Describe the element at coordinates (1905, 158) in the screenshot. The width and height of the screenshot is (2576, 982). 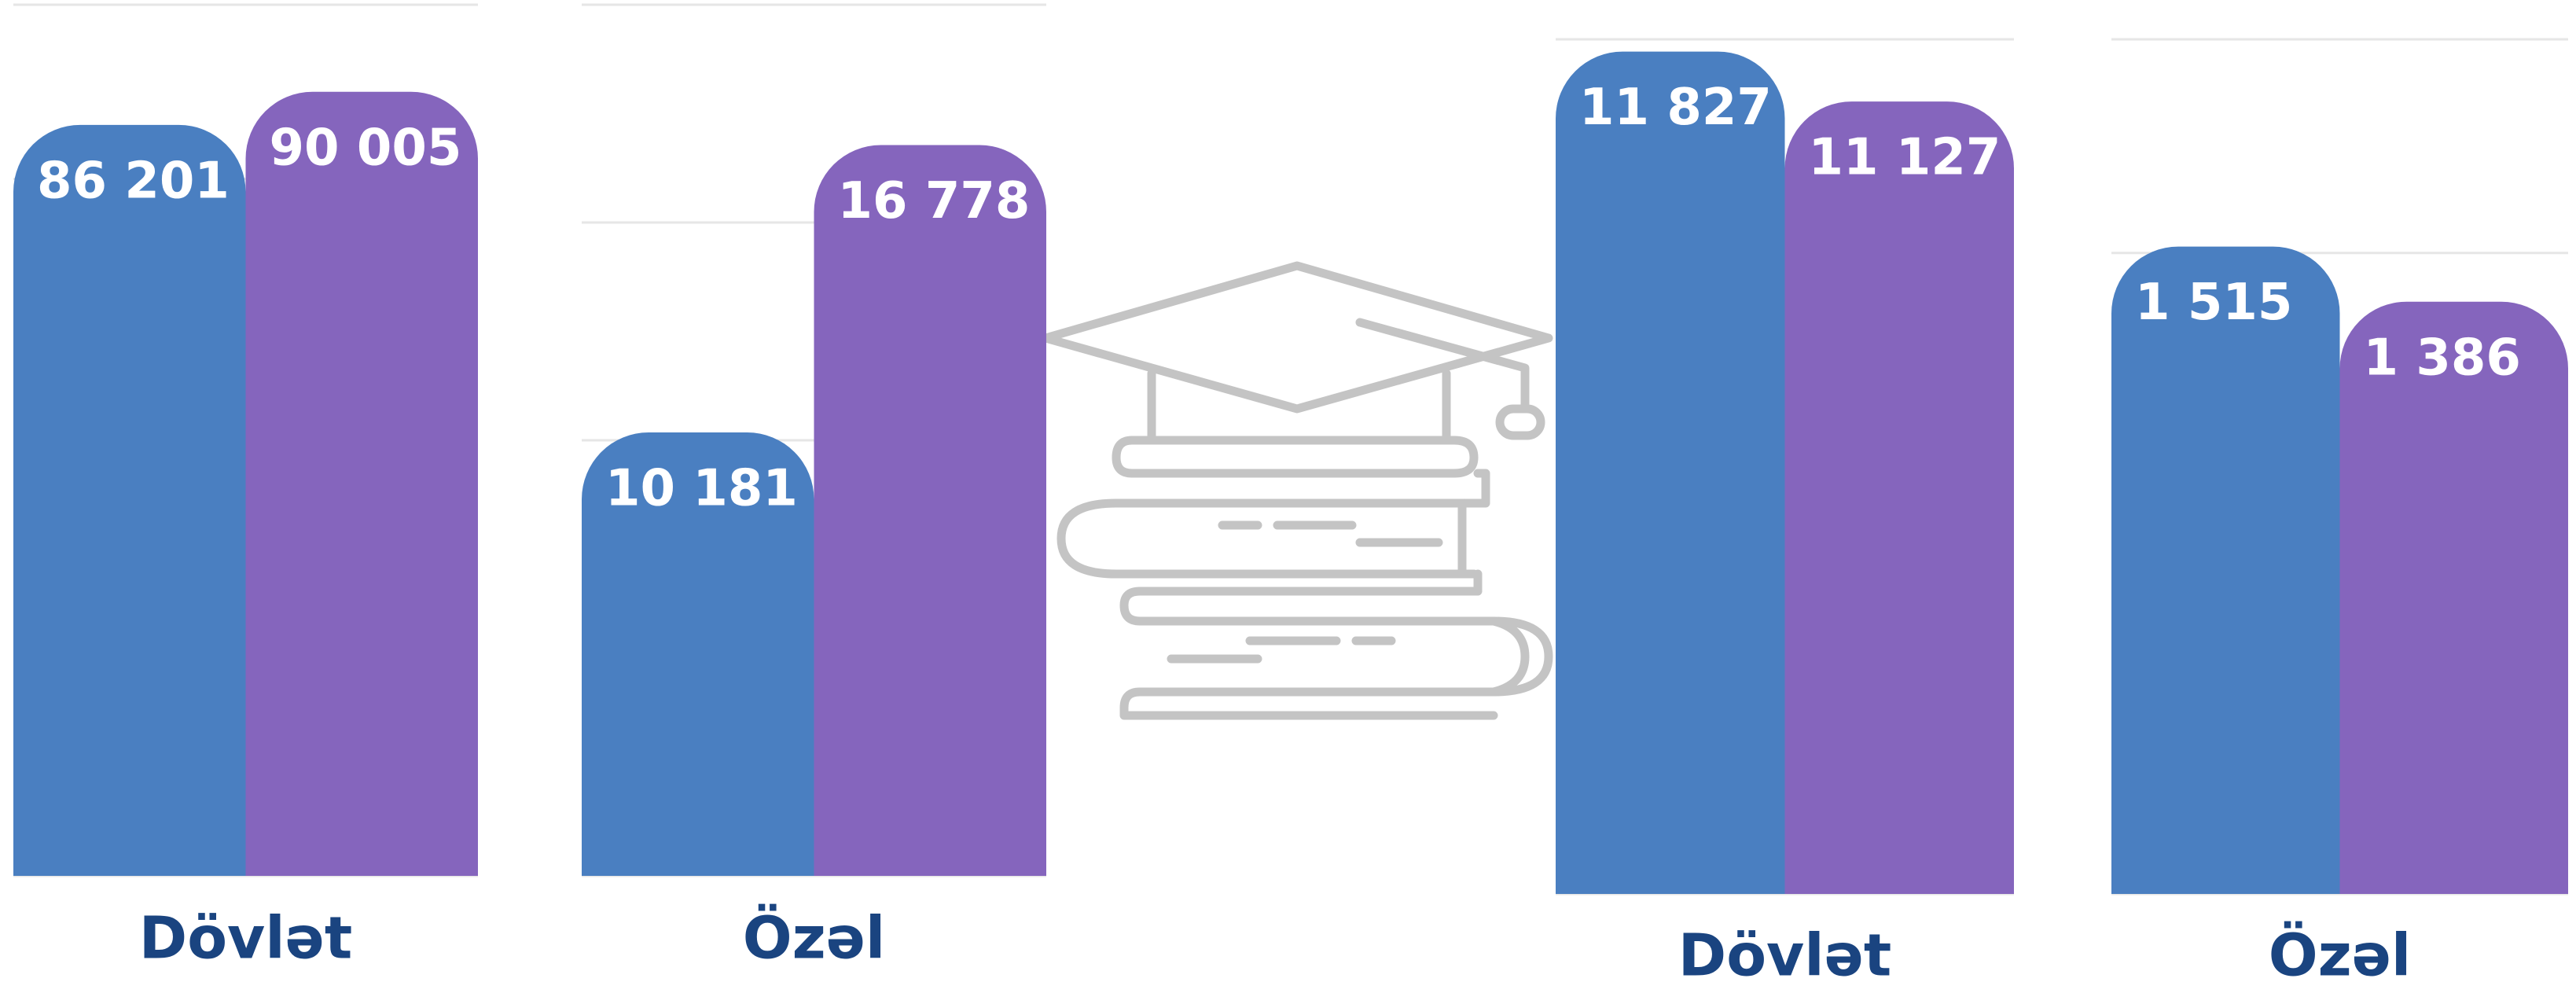
I see `data-label: 11 127` at that location.